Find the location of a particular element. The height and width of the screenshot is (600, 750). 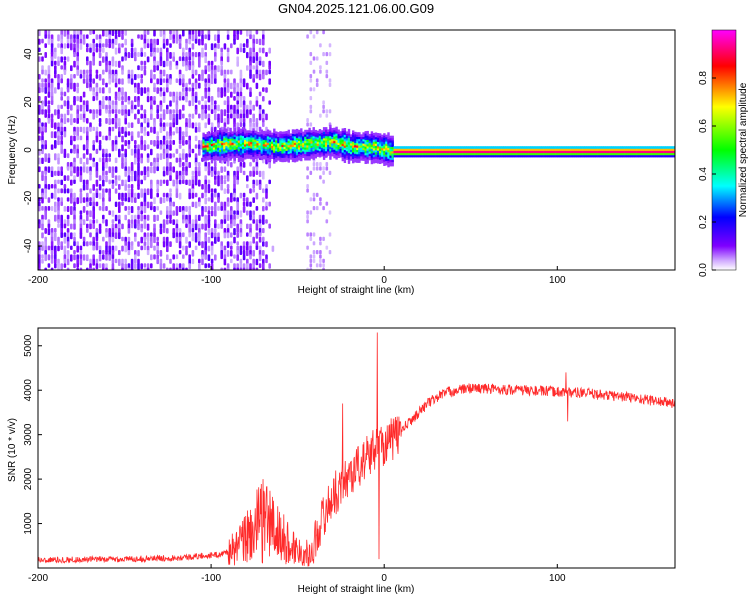

colorbar-ticks: 0.00.20.40.60.8 is located at coordinates (707, 174).